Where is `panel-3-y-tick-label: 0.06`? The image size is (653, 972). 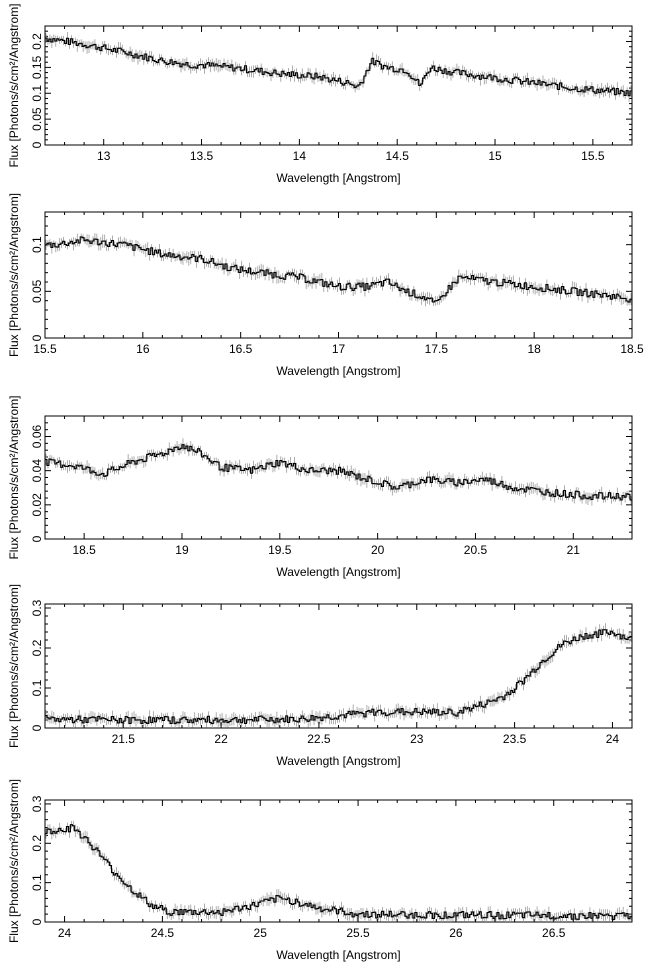
panel-3-y-tick-label: 0.06 is located at coordinates (37, 436).